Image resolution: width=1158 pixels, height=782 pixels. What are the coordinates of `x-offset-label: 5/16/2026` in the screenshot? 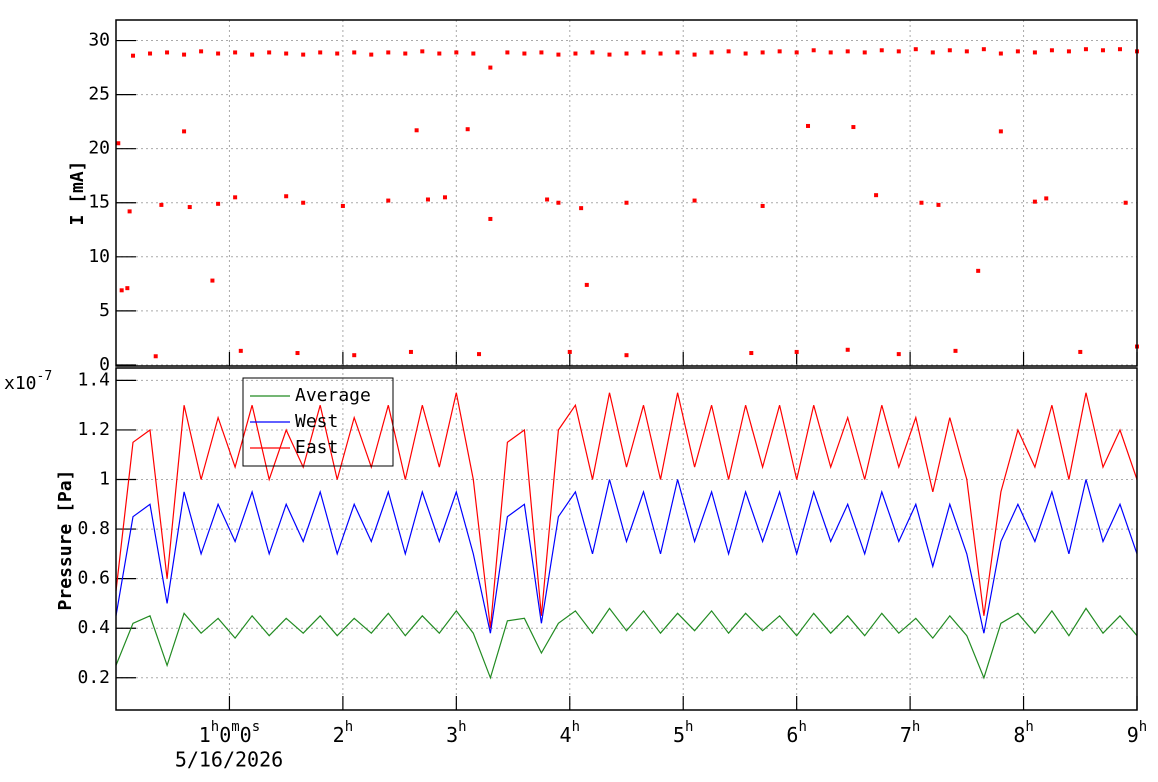 It's located at (229, 760).